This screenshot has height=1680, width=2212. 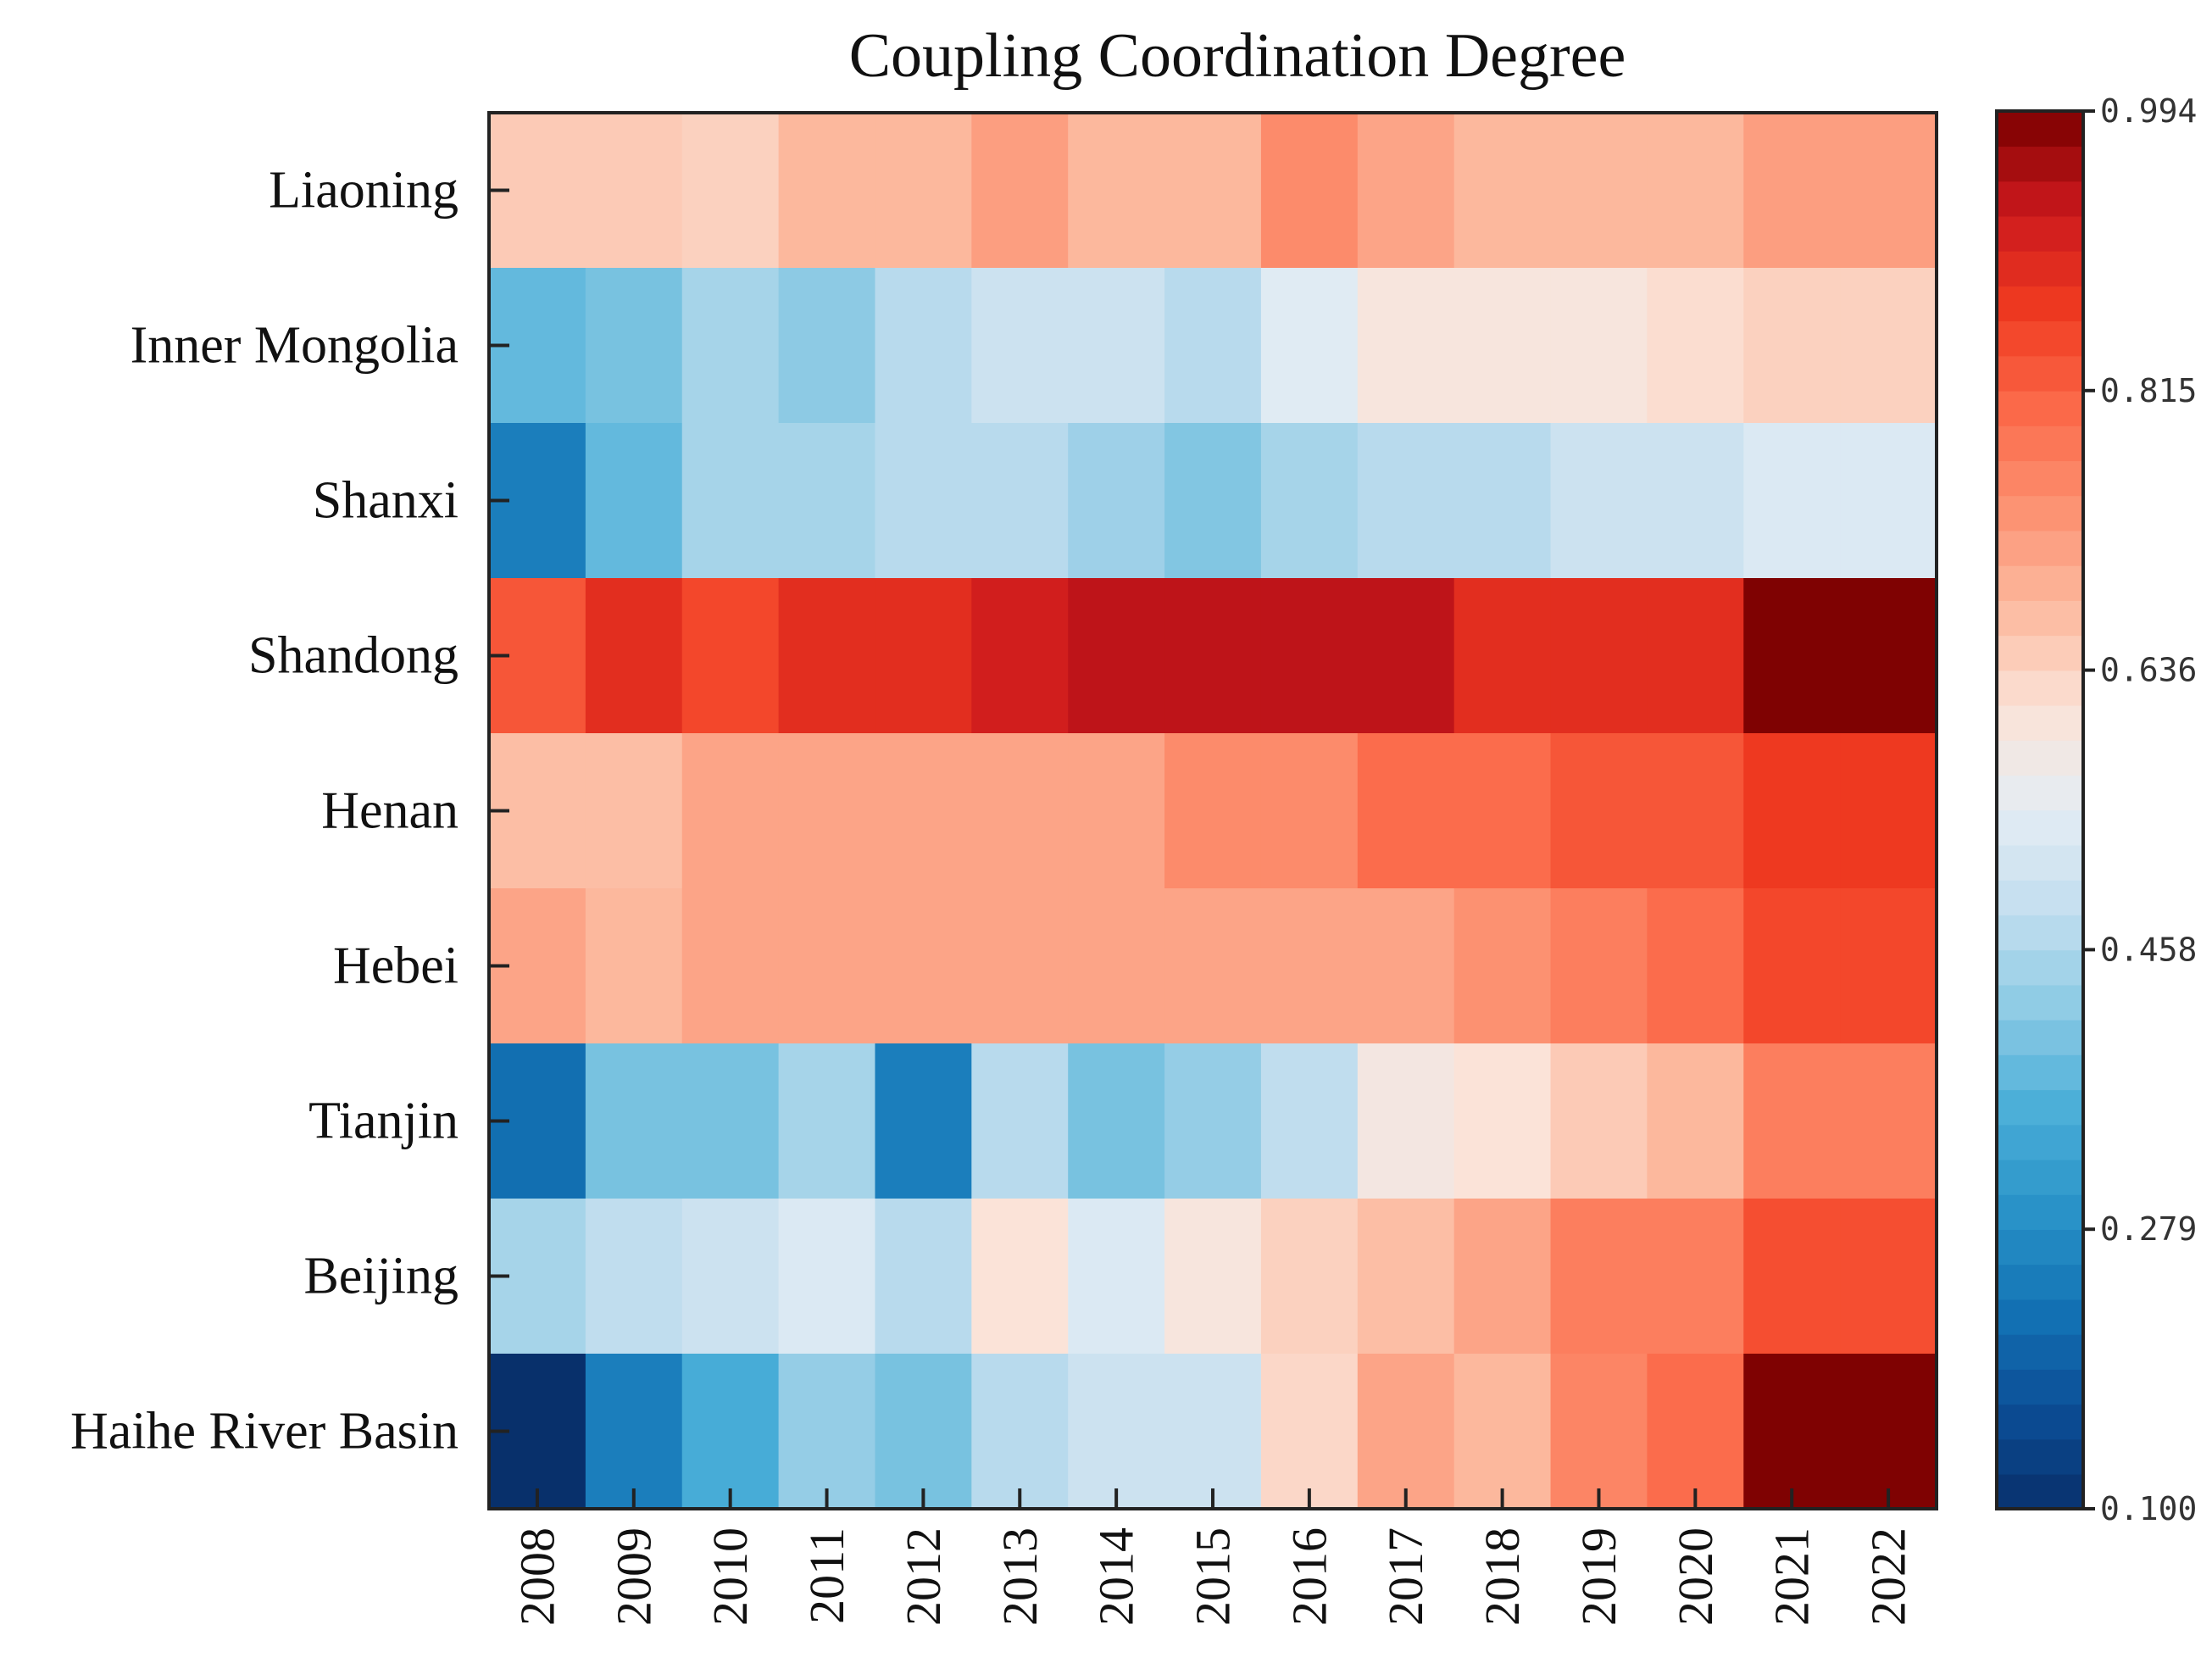 What do you see at coordinates (2148, 670) in the screenshot?
I see `colorbar-tick-label: 0.636` at bounding box center [2148, 670].